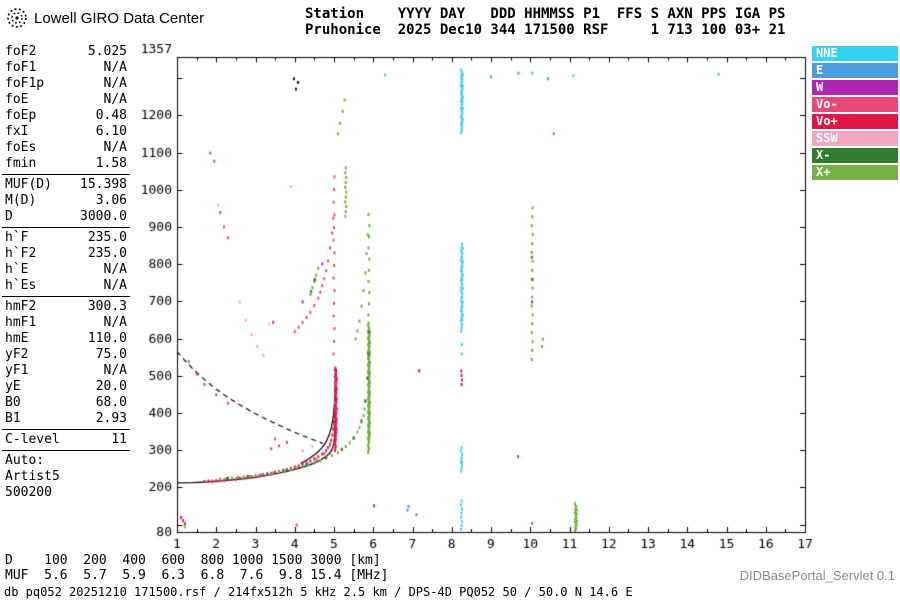 This screenshot has height=600, width=900. I want to click on param-label: yE, so click(13, 386).